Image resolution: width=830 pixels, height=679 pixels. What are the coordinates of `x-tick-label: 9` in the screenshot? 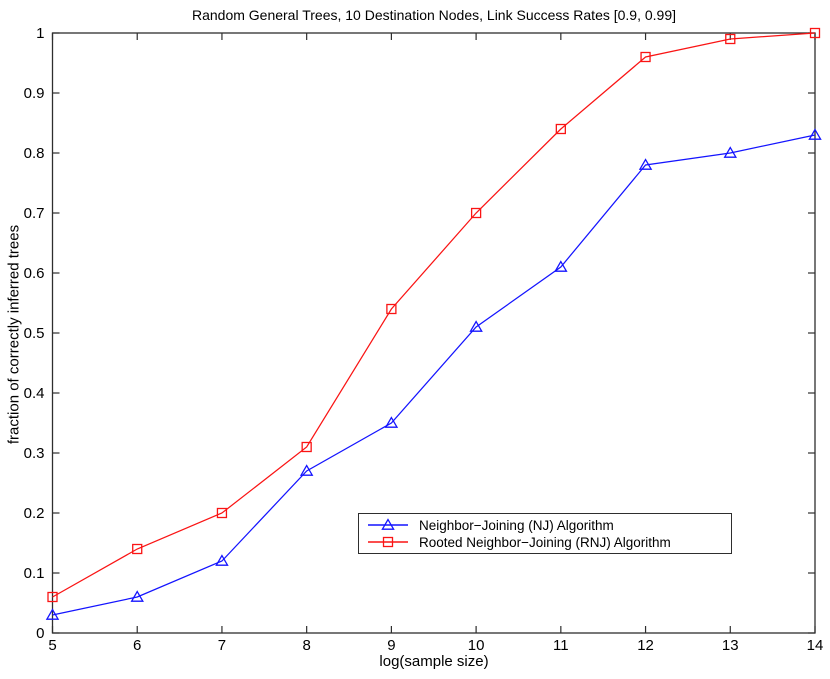 It's located at (391, 645).